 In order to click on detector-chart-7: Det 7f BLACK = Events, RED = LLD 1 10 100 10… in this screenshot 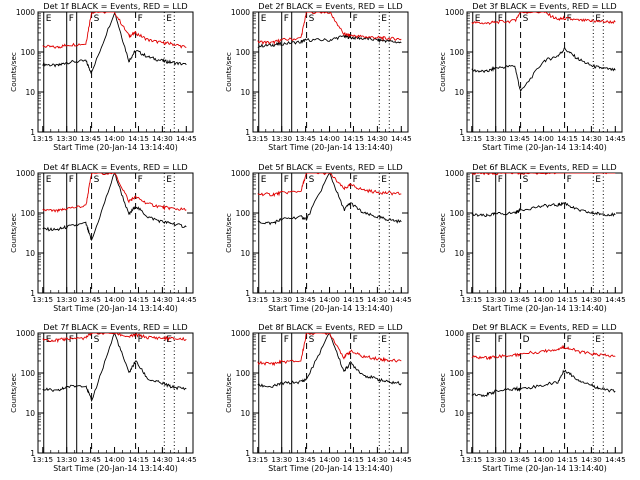, I will do `click(103, 397)`.